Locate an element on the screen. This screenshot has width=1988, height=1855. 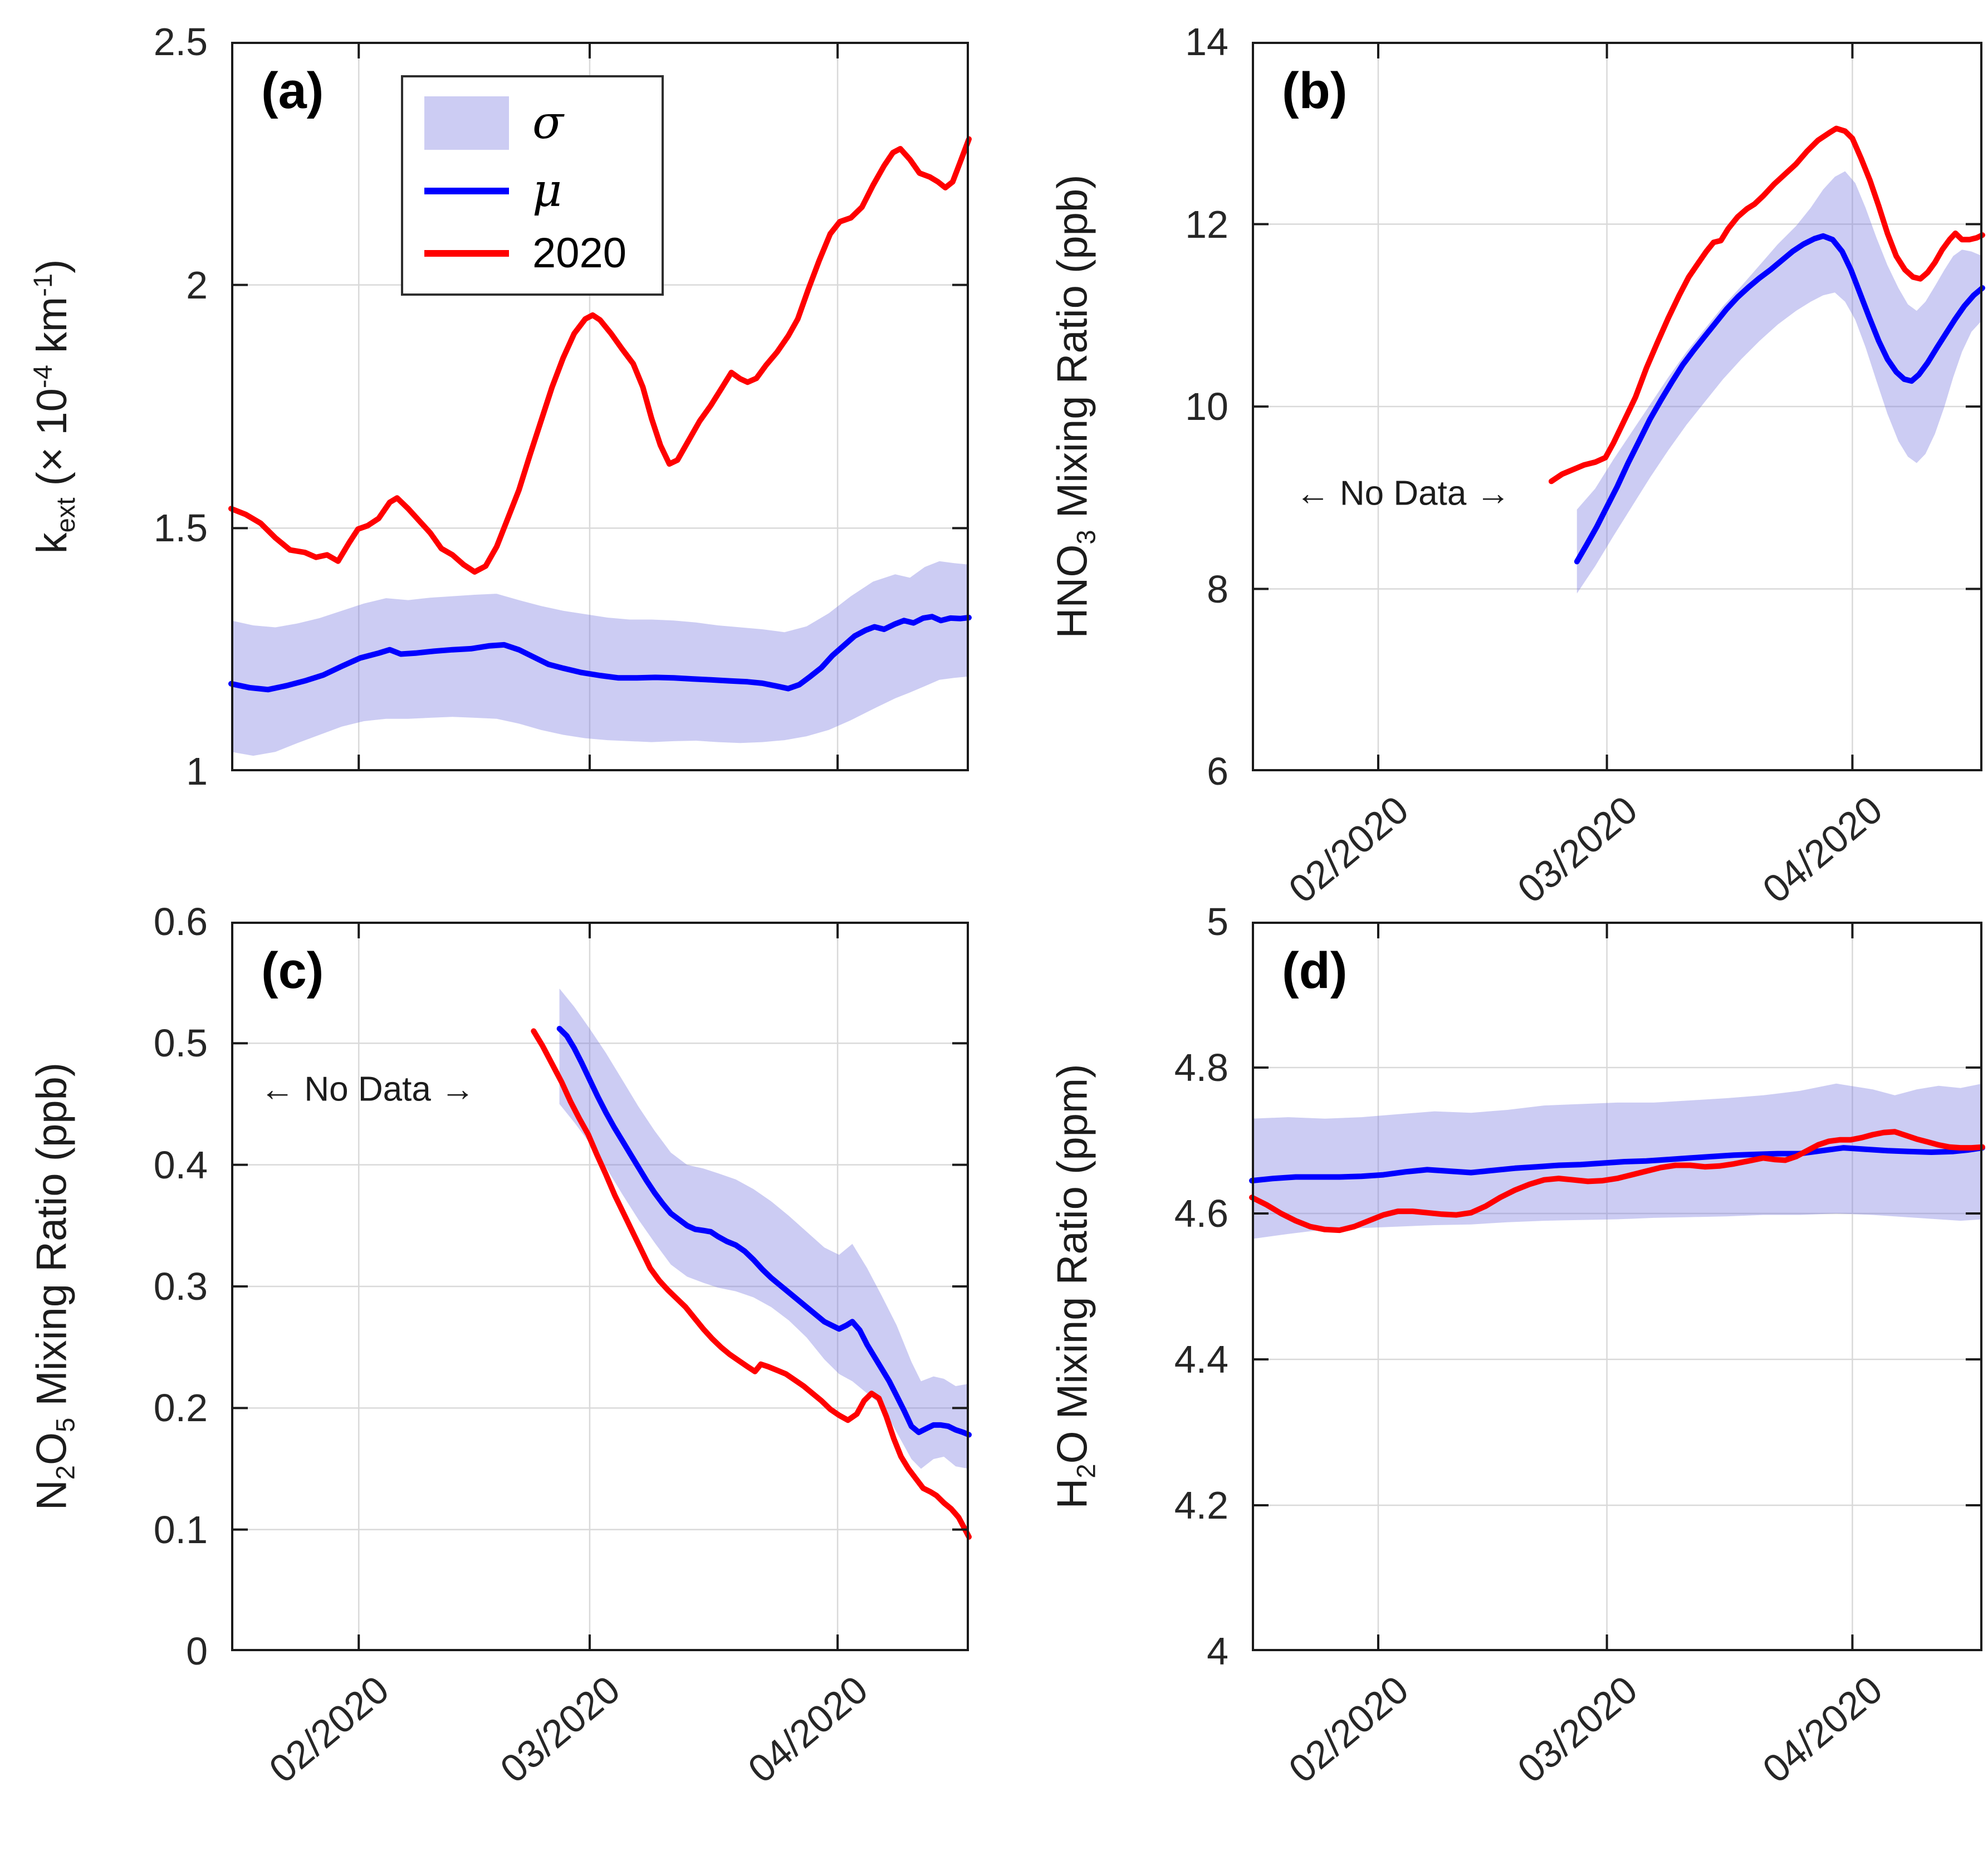
ylabel-segment: (× 10 is located at coordinates (52, 443).